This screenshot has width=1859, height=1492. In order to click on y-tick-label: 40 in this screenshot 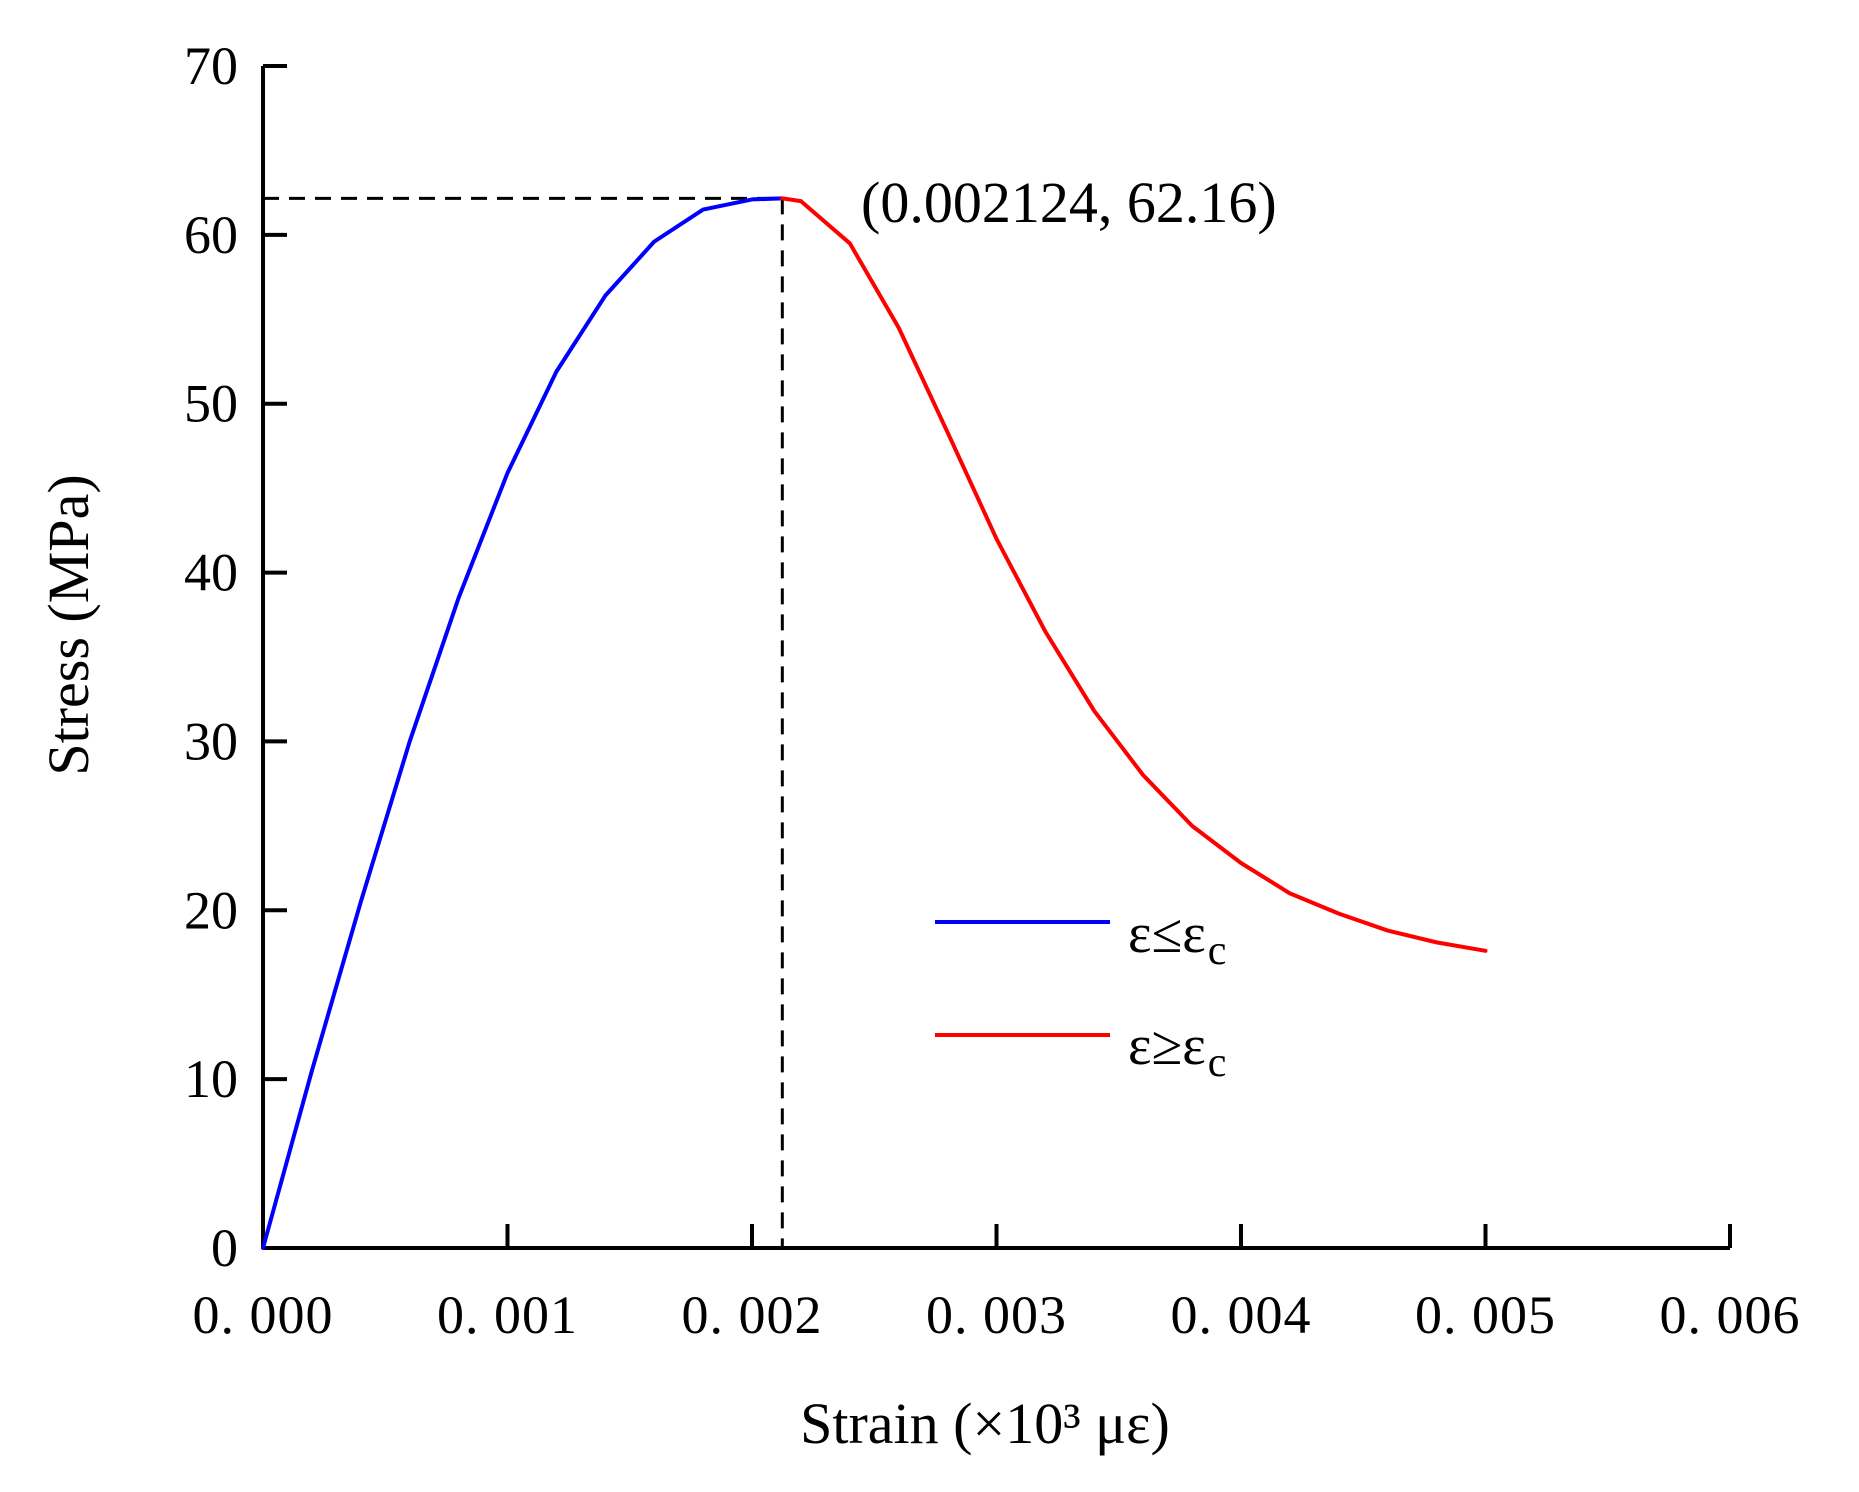, I will do `click(211, 573)`.